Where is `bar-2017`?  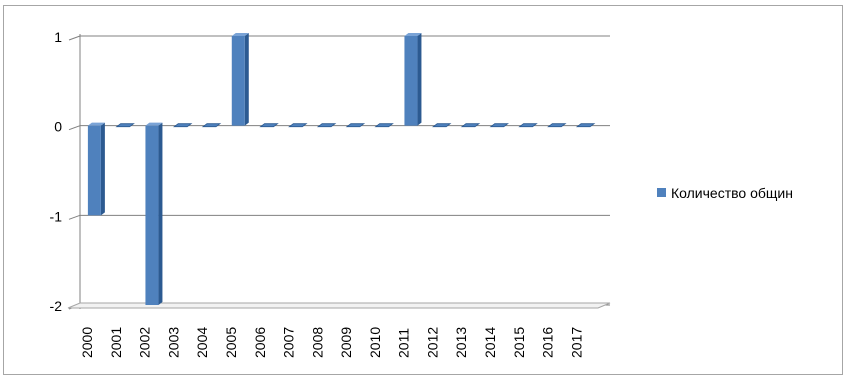 bar-2017 is located at coordinates (585, 125).